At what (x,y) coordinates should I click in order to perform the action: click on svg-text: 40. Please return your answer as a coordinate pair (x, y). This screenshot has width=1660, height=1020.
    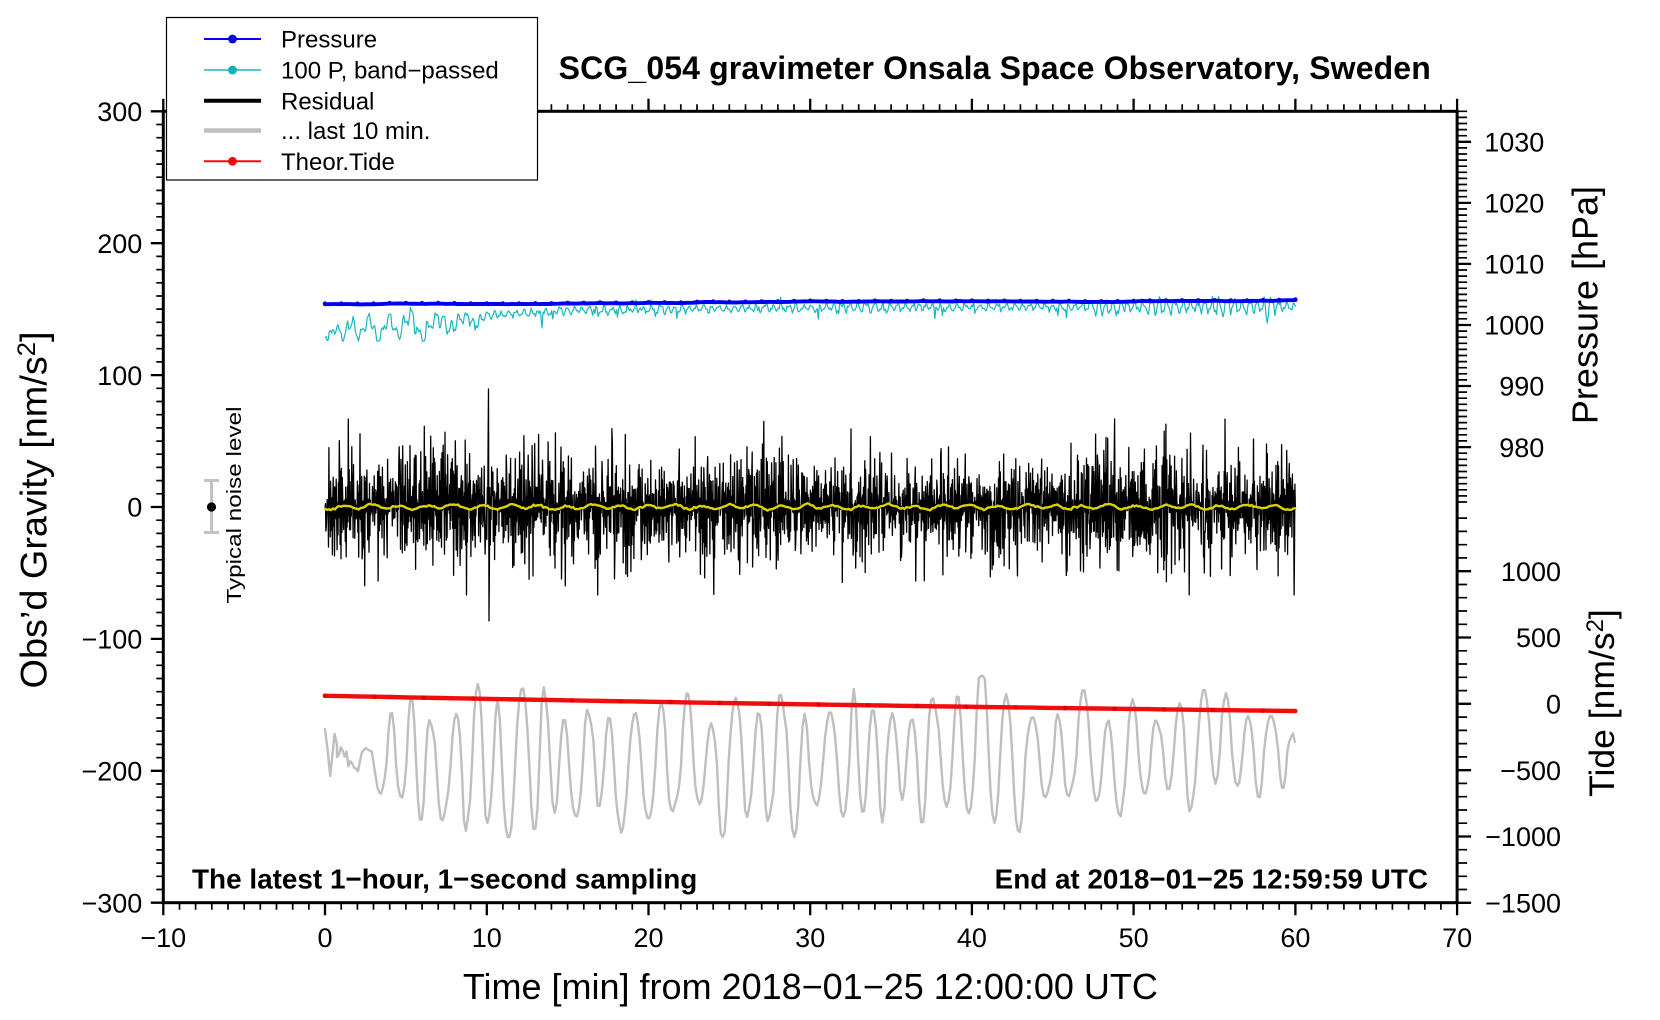
    Looking at the image, I should click on (972, 938).